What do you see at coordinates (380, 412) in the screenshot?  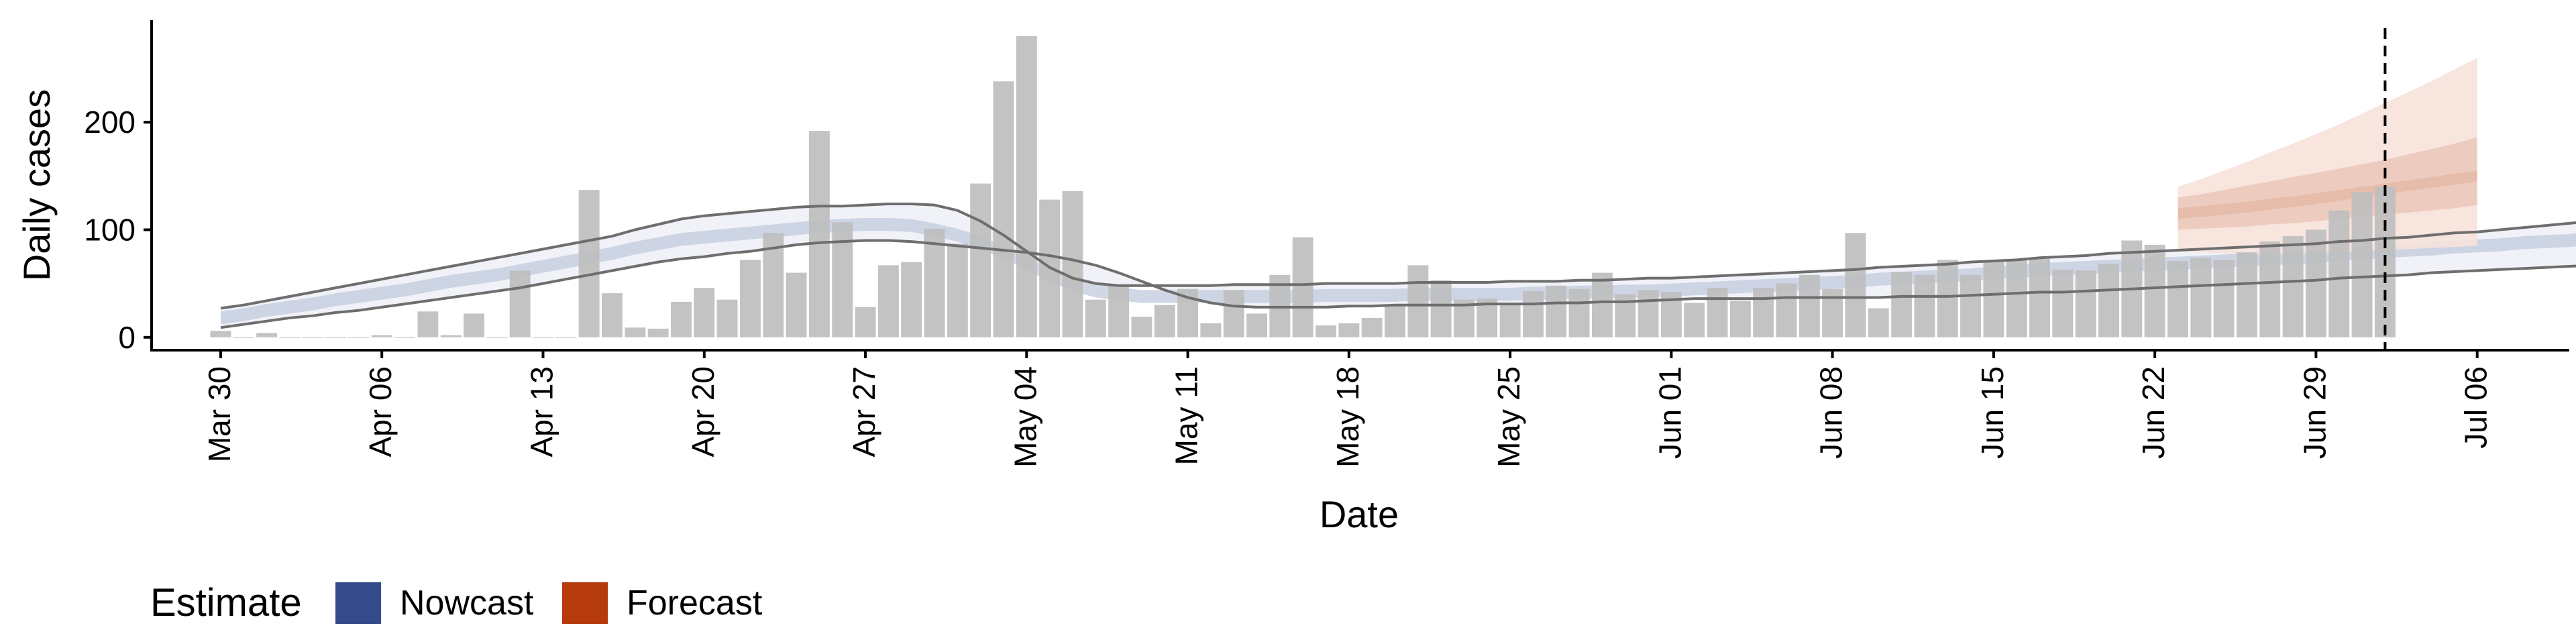 I see `x-tick-label: Apr 06` at bounding box center [380, 412].